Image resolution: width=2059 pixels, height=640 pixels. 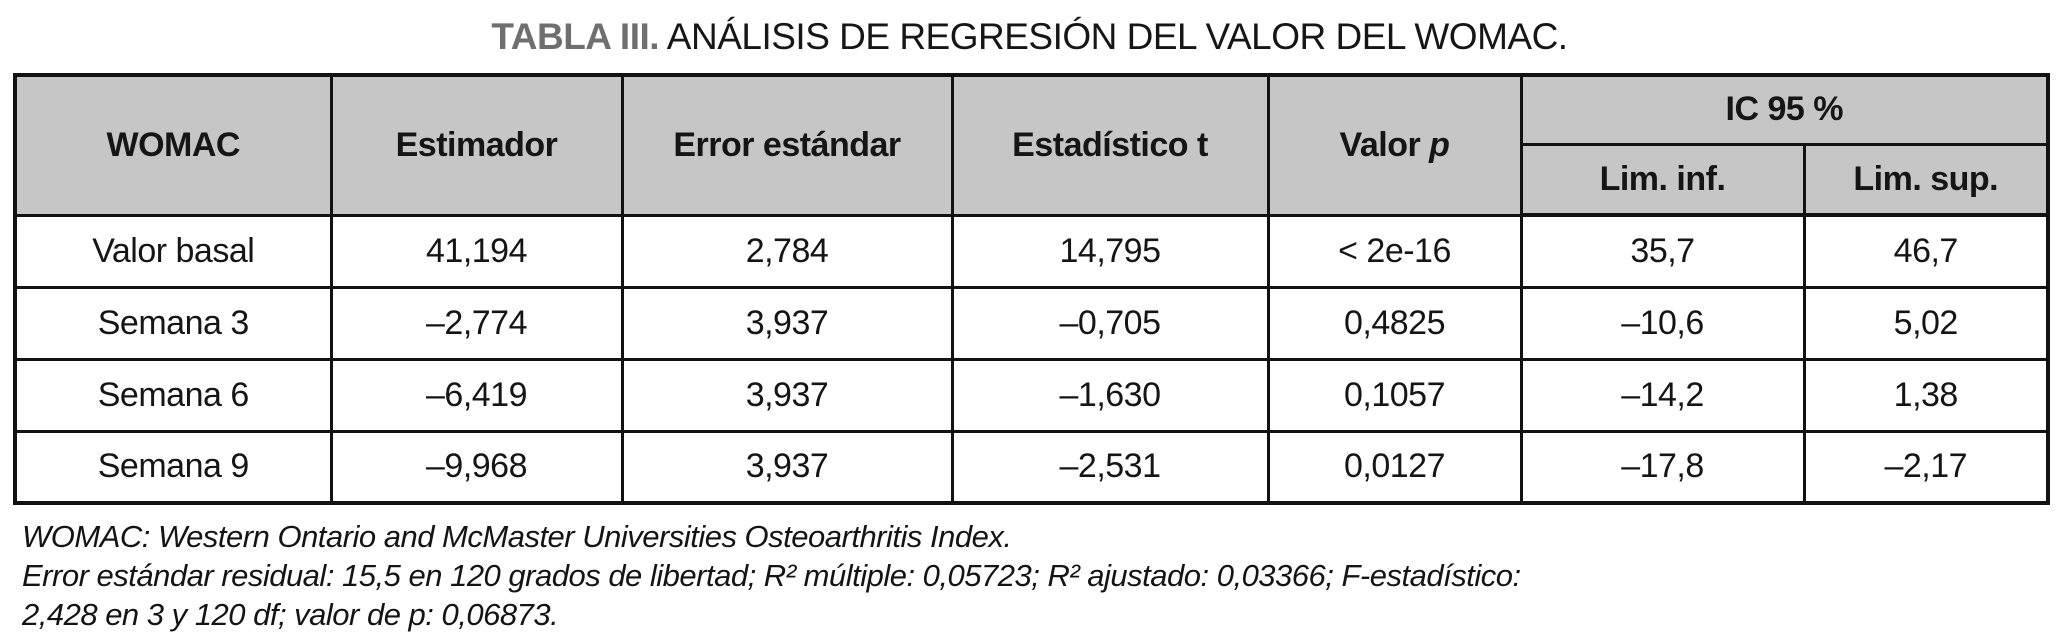 What do you see at coordinates (1926, 395) in the screenshot?
I see `cell-lim-sup: 1,38` at bounding box center [1926, 395].